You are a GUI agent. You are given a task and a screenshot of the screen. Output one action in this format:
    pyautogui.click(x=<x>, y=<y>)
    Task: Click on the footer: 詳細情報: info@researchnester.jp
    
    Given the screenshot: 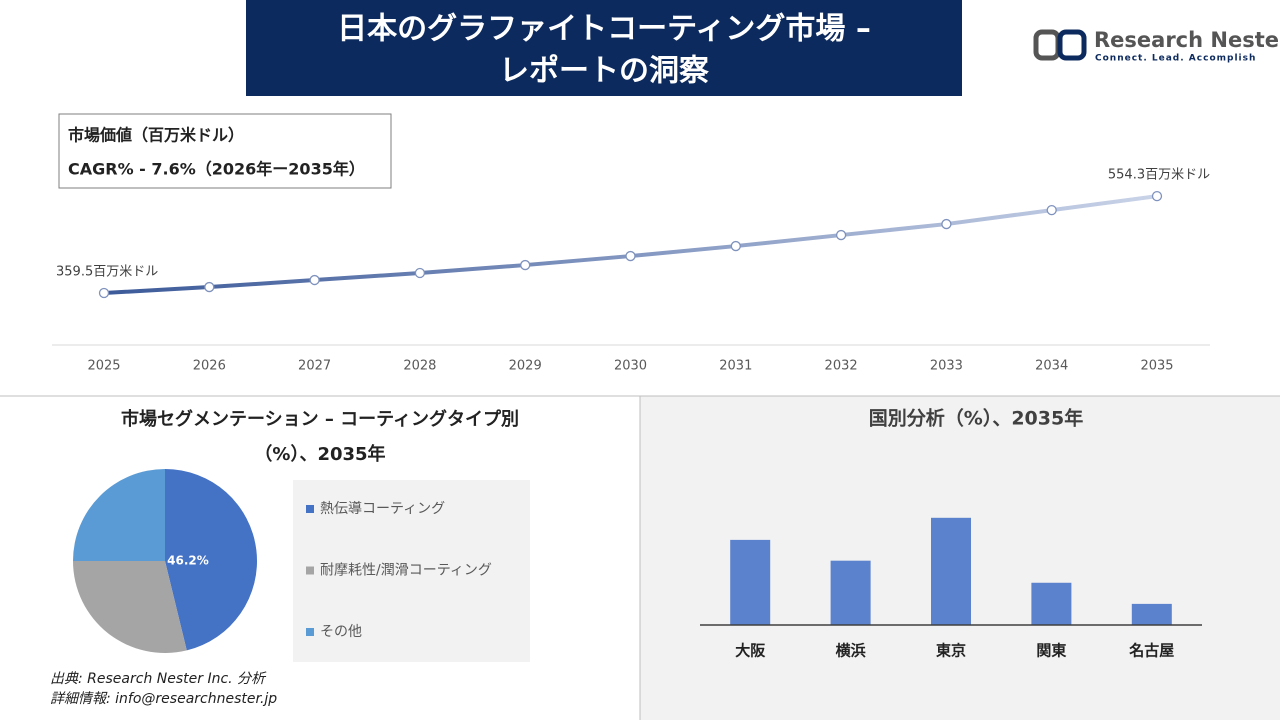 What is the action you would take?
    pyautogui.click(x=163, y=699)
    